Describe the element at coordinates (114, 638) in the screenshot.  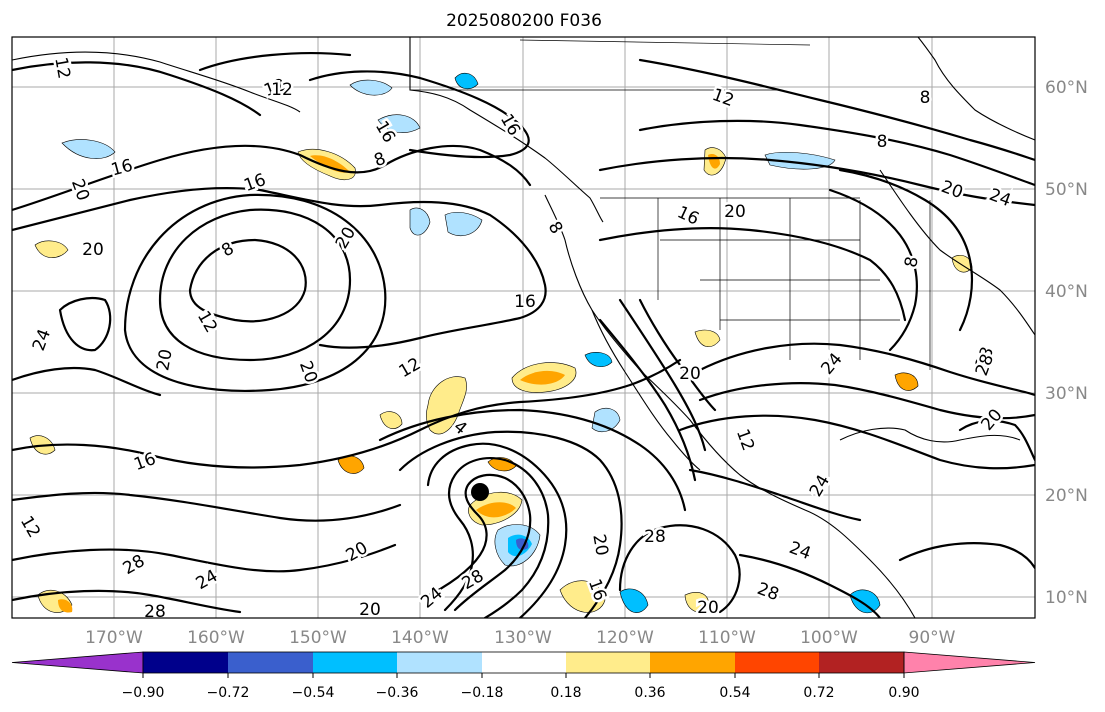
I see `lon-label-170w: 170°W` at that location.